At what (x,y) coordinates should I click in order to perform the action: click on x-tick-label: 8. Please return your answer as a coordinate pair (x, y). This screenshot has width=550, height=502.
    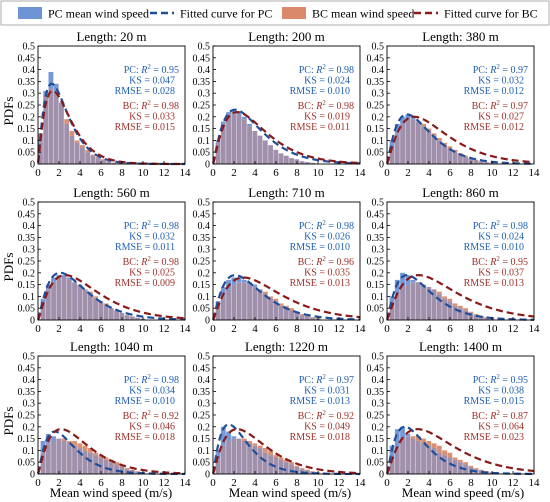
    Looking at the image, I should click on (471, 329).